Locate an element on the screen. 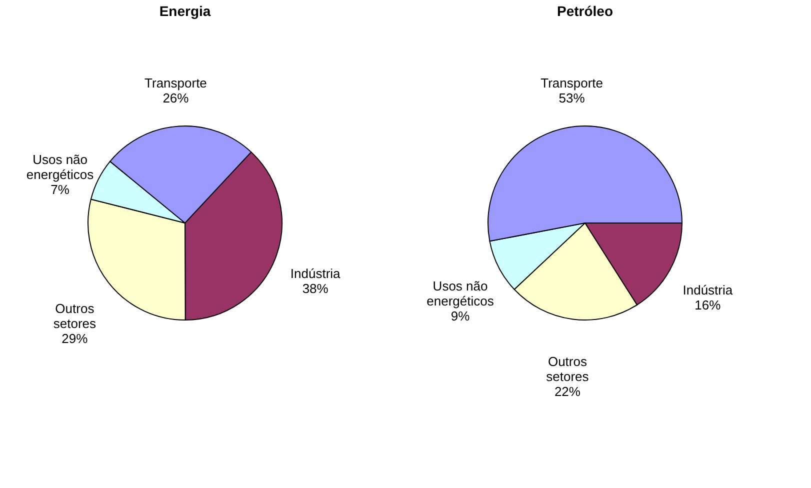  data-label: 29% is located at coordinates (75, 338).